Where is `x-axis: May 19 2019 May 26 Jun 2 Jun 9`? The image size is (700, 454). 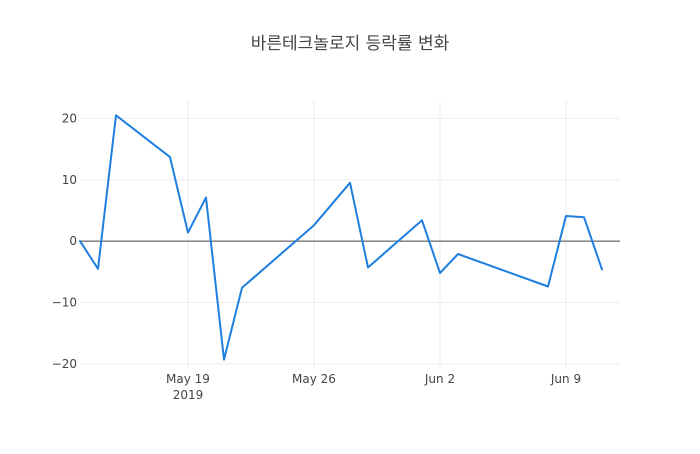 x-axis: May 19 2019 May 26 Jun 2 Jun 9 is located at coordinates (373, 387).